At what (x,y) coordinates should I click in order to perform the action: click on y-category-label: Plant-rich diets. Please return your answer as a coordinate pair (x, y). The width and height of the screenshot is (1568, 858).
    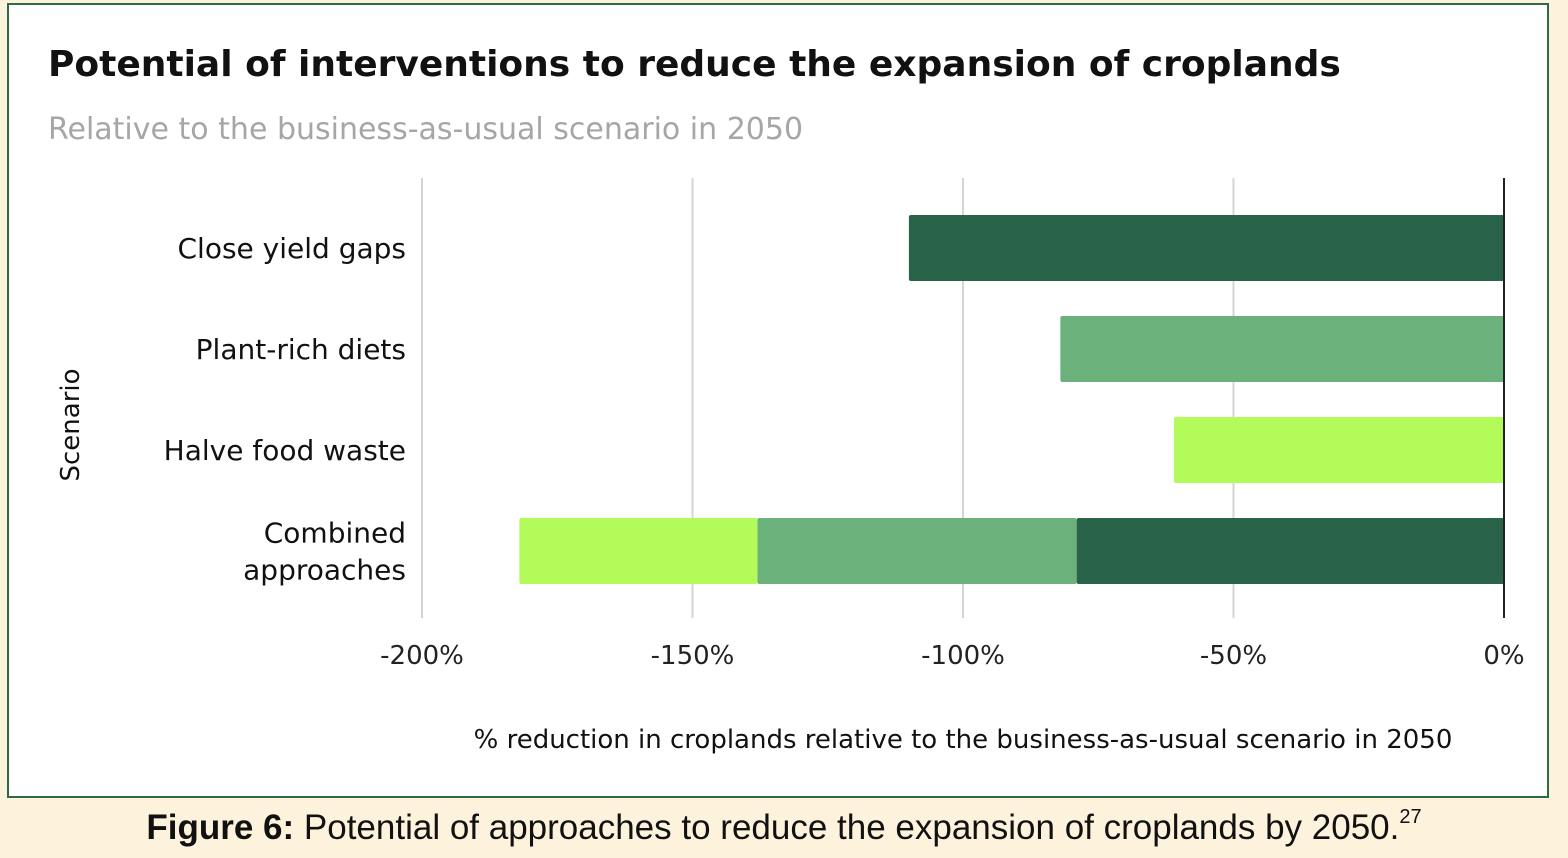
    Looking at the image, I should click on (301, 349).